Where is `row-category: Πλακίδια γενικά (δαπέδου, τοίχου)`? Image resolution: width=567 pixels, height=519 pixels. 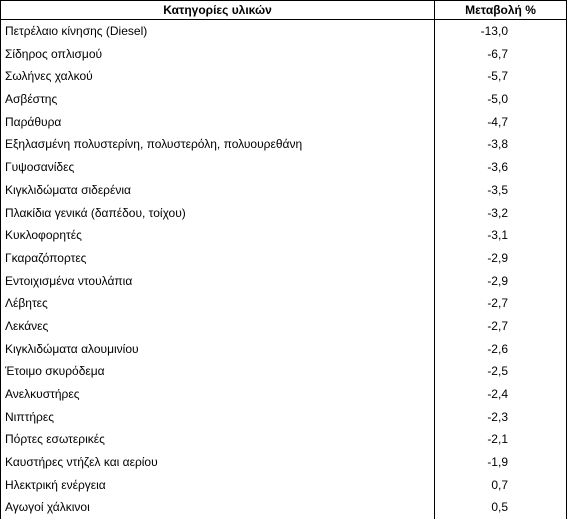
row-category: Πλακίδια γενικά (δαπέδου, τοίχου) is located at coordinates (217, 213).